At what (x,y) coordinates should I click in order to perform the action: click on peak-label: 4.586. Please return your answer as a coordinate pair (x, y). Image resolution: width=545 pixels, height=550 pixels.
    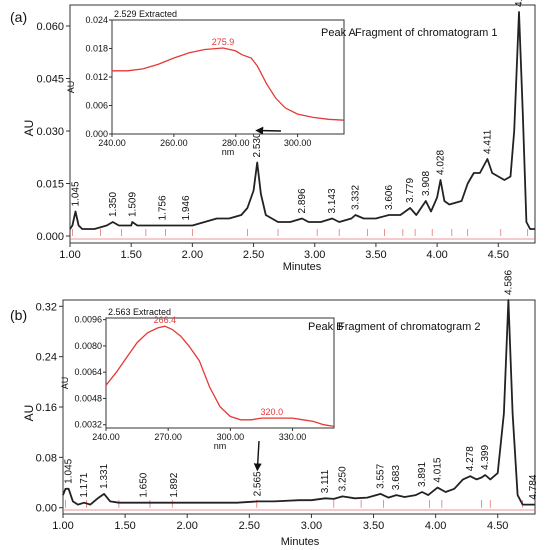
    Looking at the image, I should click on (508, 282).